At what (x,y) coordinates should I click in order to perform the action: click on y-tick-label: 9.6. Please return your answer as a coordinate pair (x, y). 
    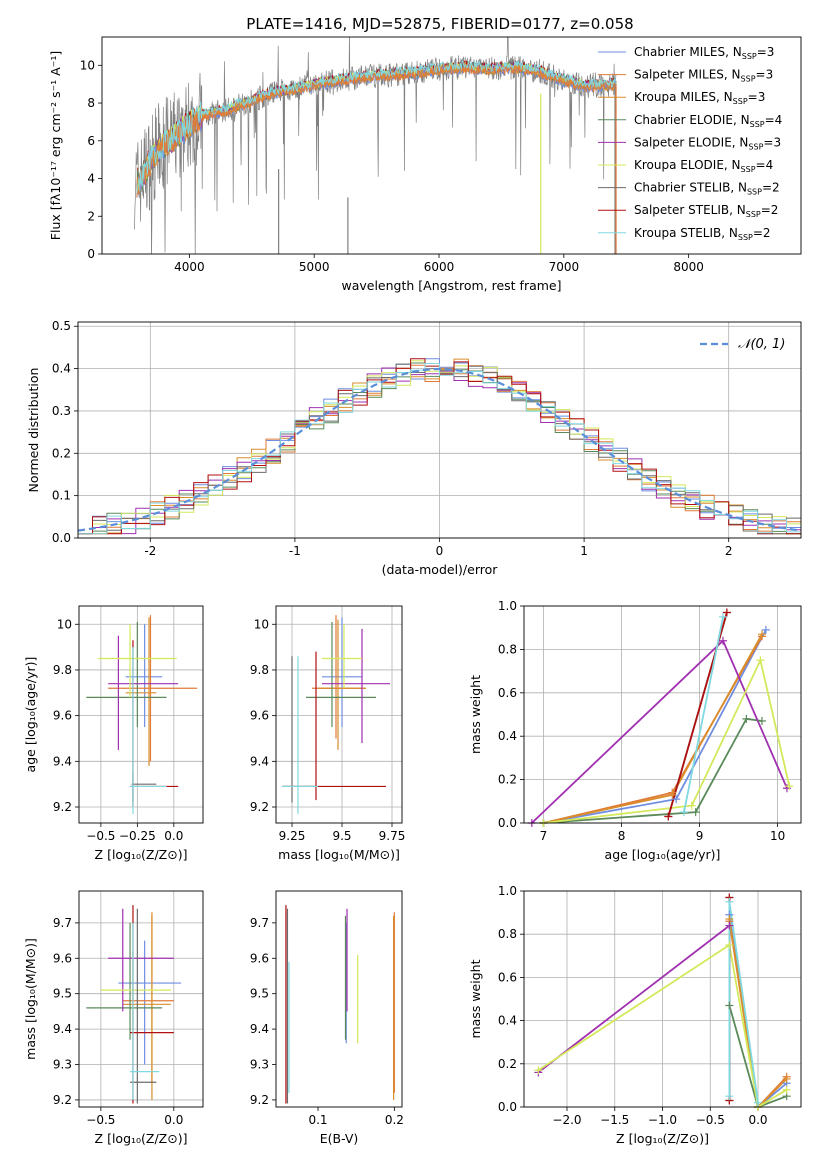
    Looking at the image, I should click on (62, 958).